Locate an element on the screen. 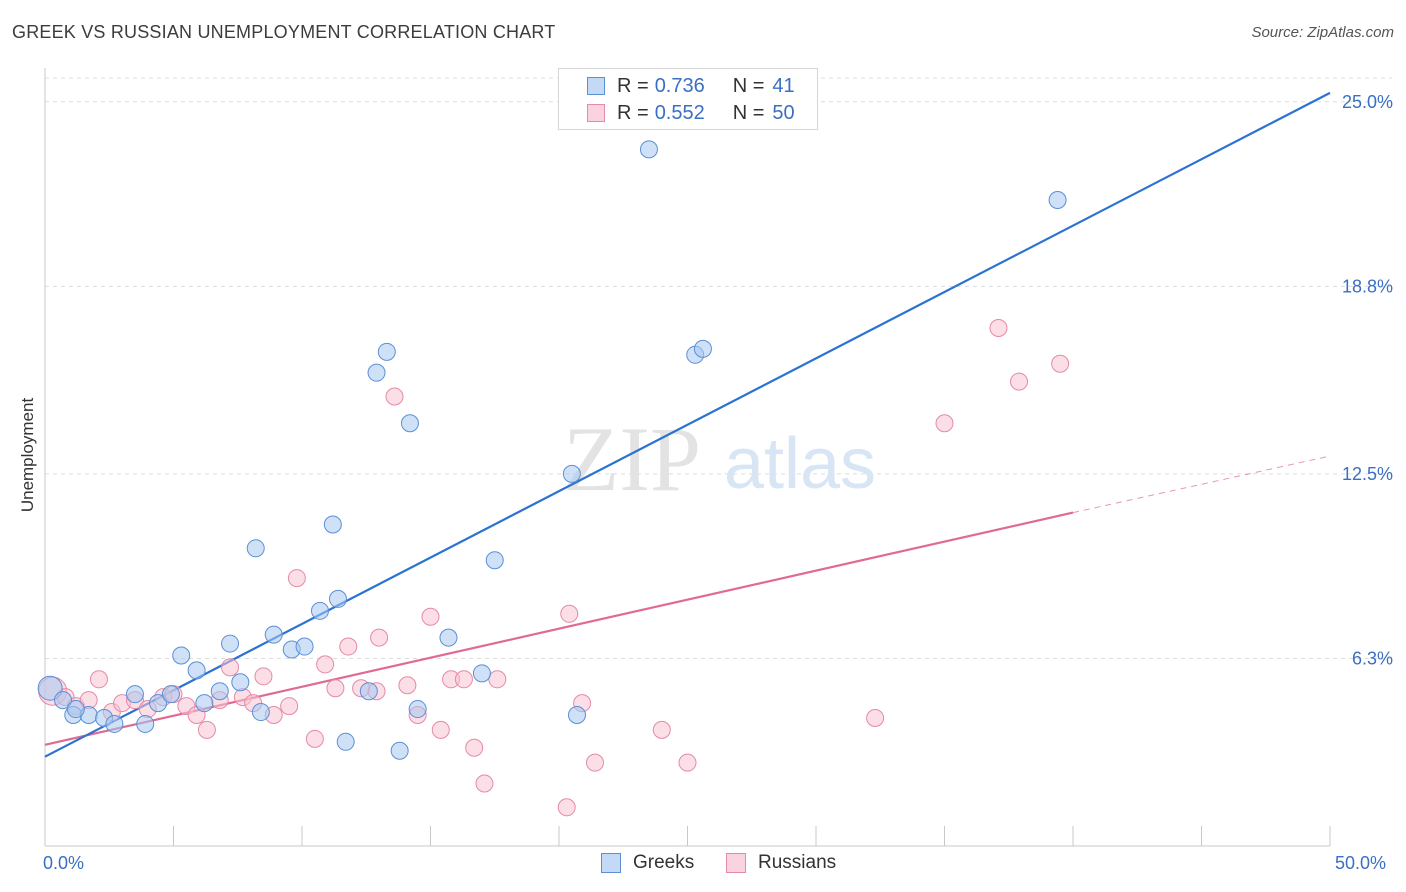 The width and height of the screenshot is (1406, 892). r-value: 0.552 is located at coordinates (679, 112).